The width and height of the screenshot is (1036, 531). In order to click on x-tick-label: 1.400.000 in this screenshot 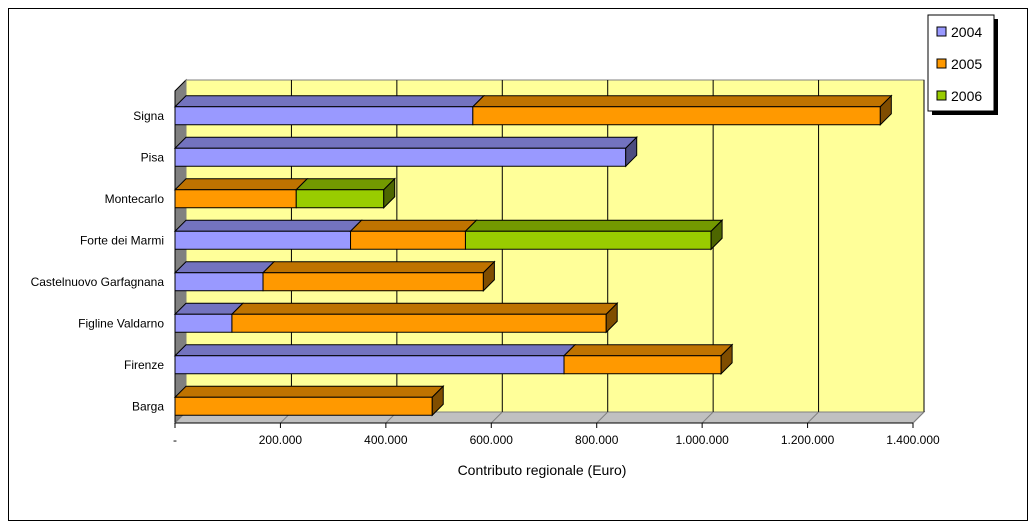, I will do `click(913, 440)`.